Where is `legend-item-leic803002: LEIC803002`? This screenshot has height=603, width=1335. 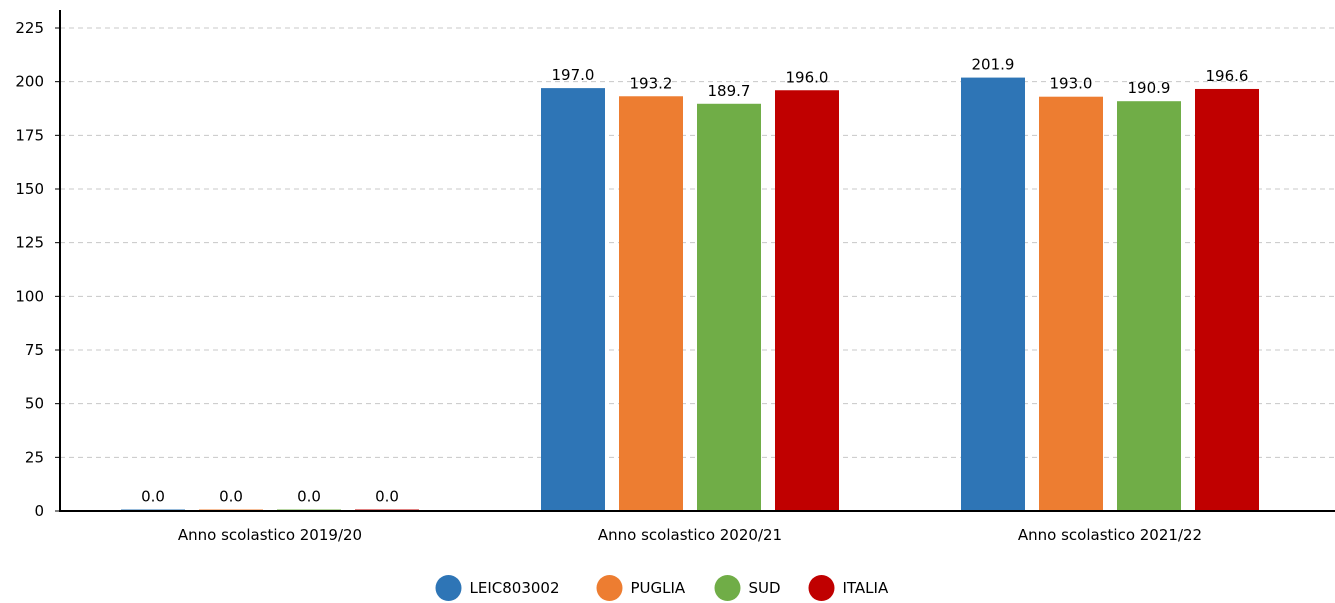 legend-item-leic803002: LEIC803002 is located at coordinates (497, 588).